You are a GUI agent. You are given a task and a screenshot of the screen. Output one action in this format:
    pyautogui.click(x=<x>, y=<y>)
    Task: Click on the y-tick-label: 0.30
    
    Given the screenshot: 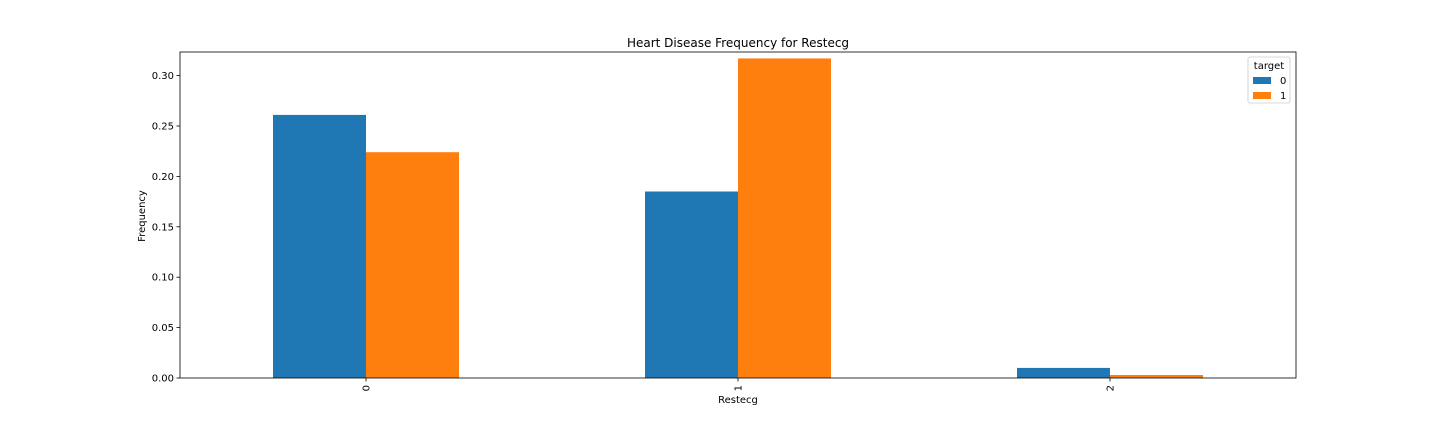 What is the action you would take?
    pyautogui.click(x=163, y=76)
    